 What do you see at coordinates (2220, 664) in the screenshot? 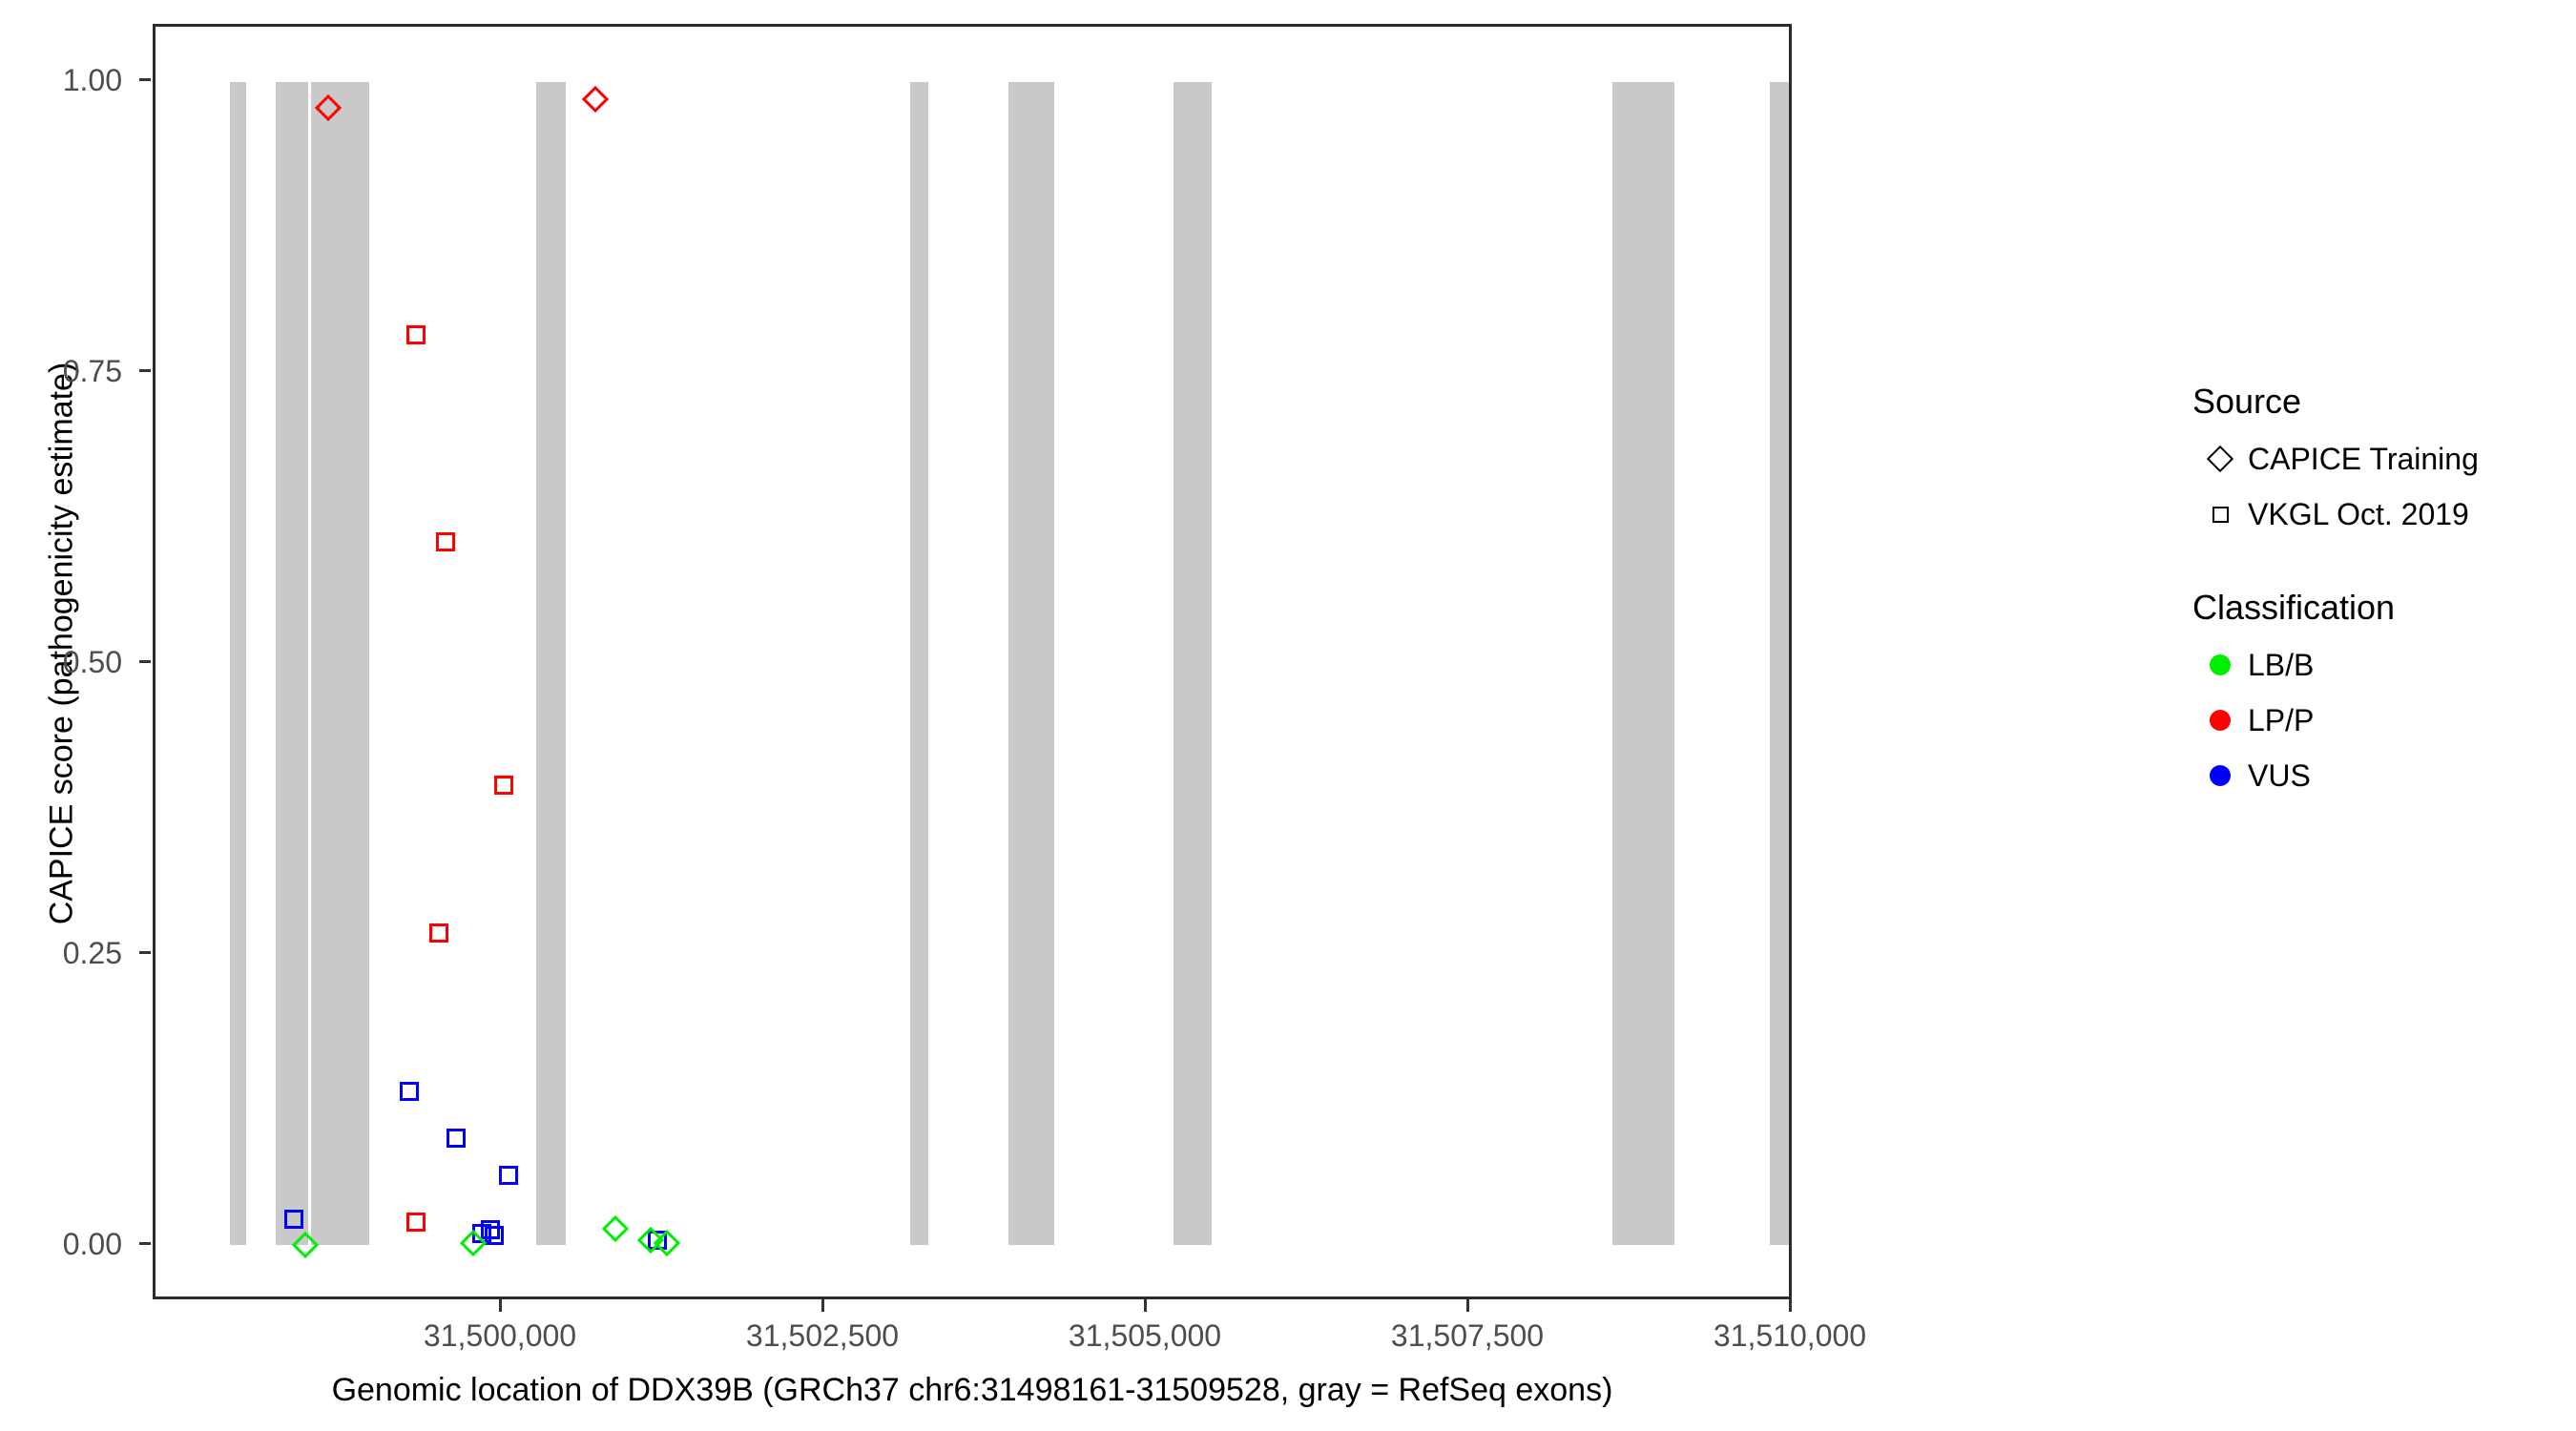
I see `green-dot-icon` at bounding box center [2220, 664].